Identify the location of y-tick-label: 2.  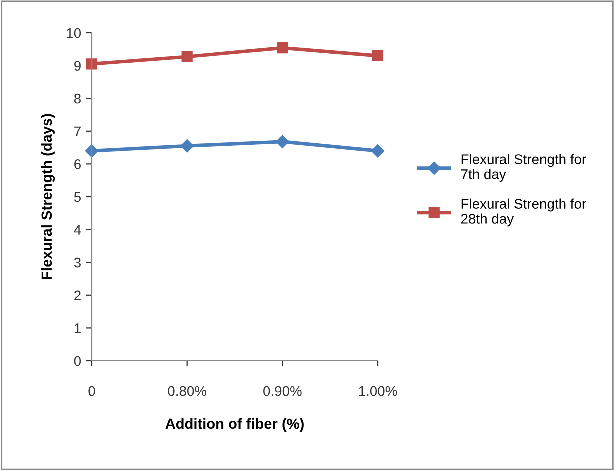
(77, 295).